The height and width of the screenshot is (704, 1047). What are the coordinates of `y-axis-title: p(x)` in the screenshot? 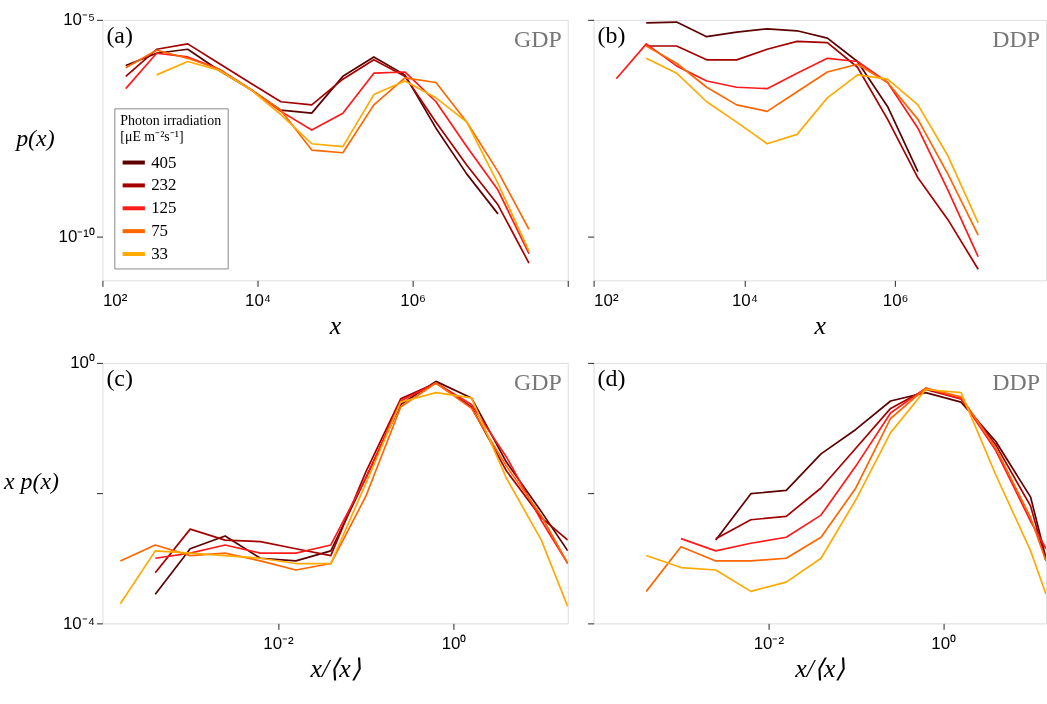 It's located at (34, 137).